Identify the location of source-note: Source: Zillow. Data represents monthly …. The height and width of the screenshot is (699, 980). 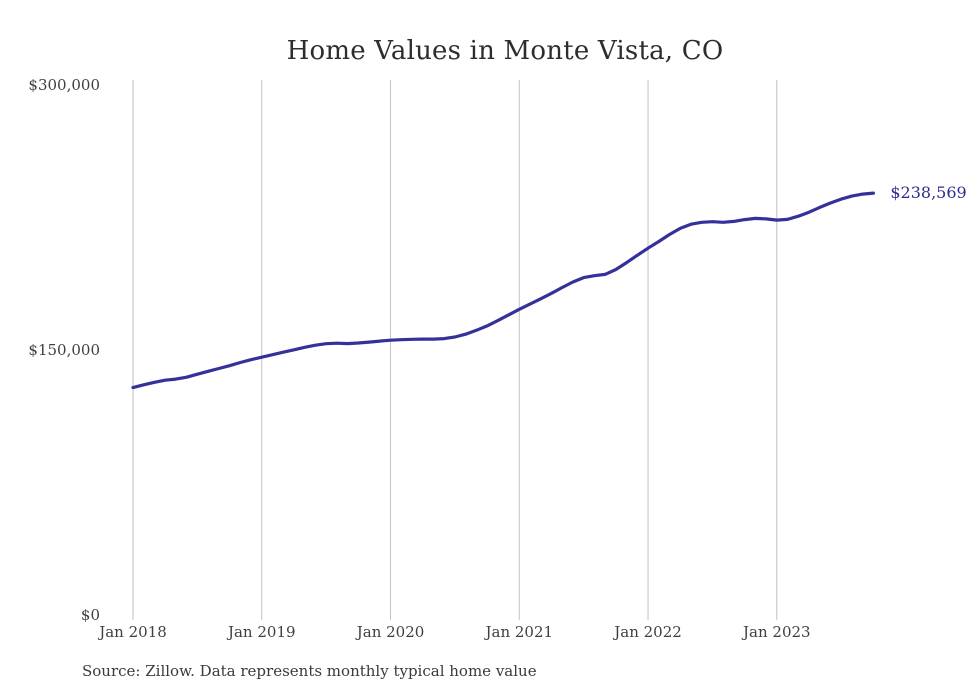
(309, 671).